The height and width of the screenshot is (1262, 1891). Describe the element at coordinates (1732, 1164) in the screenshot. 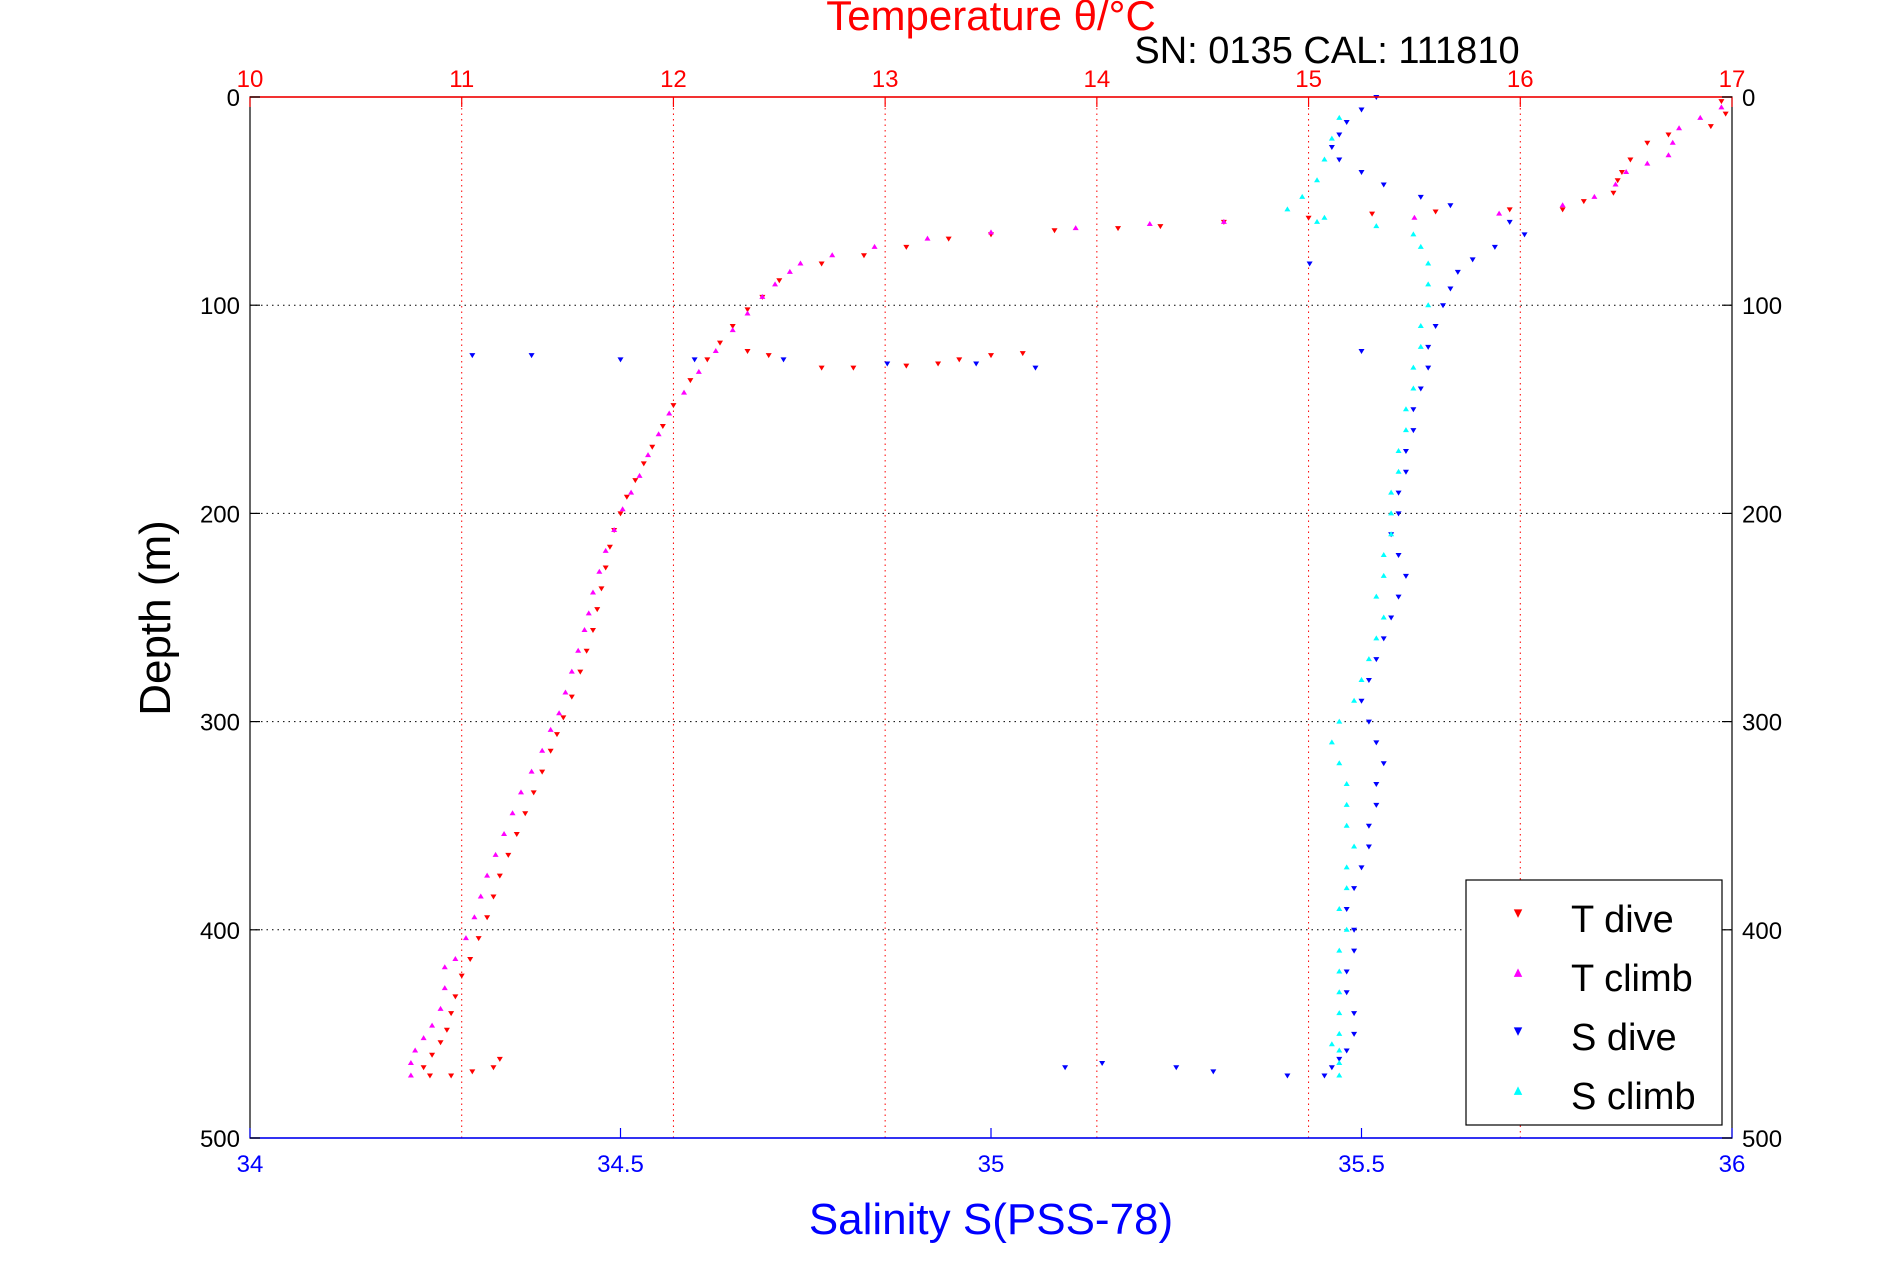

I see `salinity-tick-label: 36` at that location.